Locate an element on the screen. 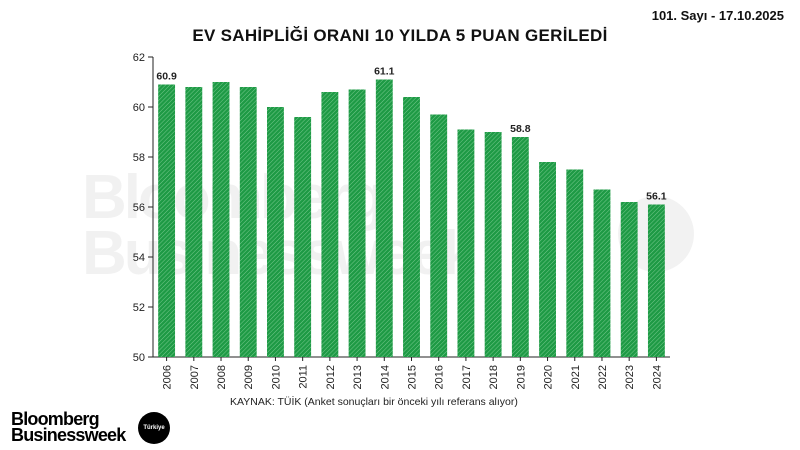 This screenshot has width=800, height=450. bar-2016 is located at coordinates (439, 235).